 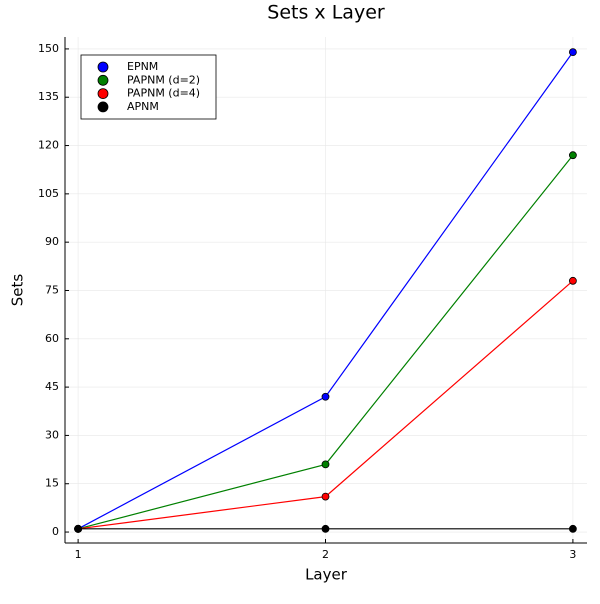 What do you see at coordinates (55, 531) in the screenshot?
I see `y-tick-label: 0` at bounding box center [55, 531].